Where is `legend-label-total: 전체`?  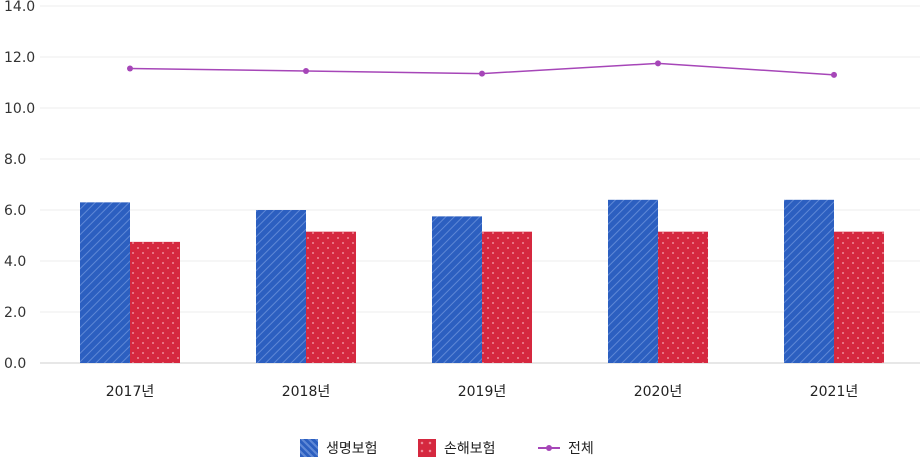
legend-label-total: 전체 is located at coordinates (581, 449).